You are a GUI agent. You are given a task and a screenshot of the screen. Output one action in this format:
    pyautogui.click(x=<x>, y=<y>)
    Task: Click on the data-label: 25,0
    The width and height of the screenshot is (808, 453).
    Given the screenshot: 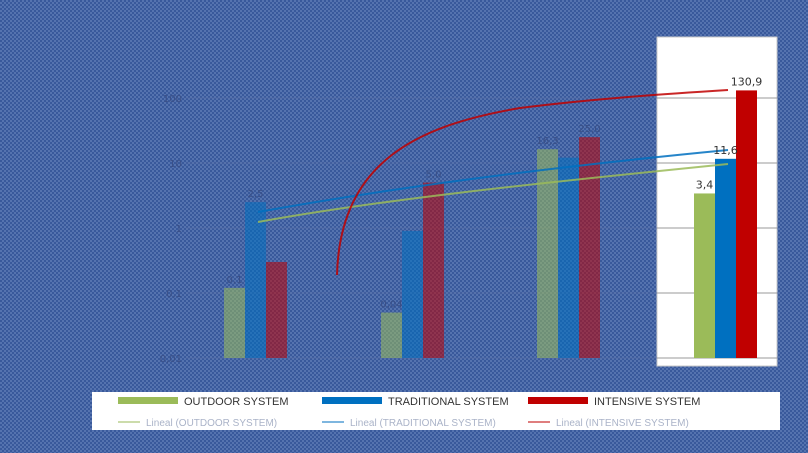 What is the action you would take?
    pyautogui.click(x=589, y=129)
    